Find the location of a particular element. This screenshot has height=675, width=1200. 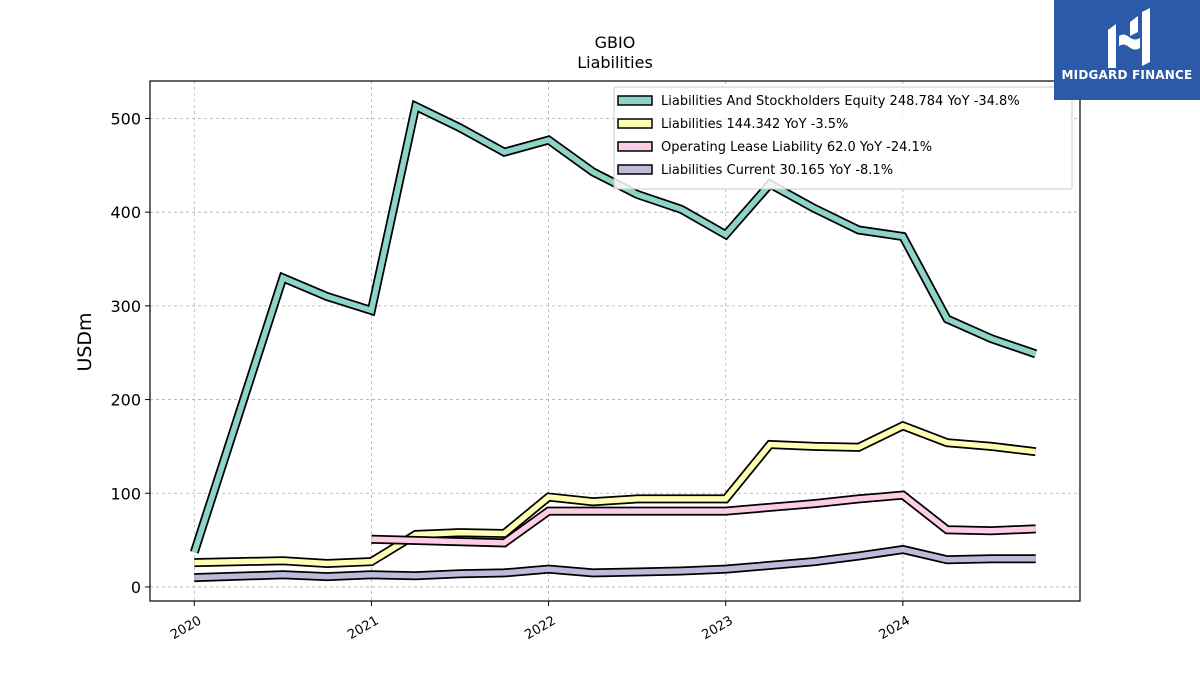

midgard-finance-logo: MIDGARD FINANCE is located at coordinates (1127, 50).